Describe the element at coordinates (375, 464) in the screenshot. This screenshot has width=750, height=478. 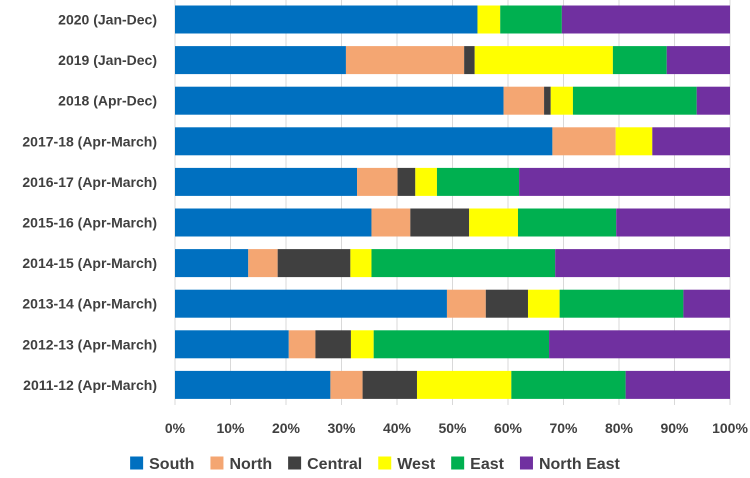
I see `legend: South North Central West East North East` at that location.